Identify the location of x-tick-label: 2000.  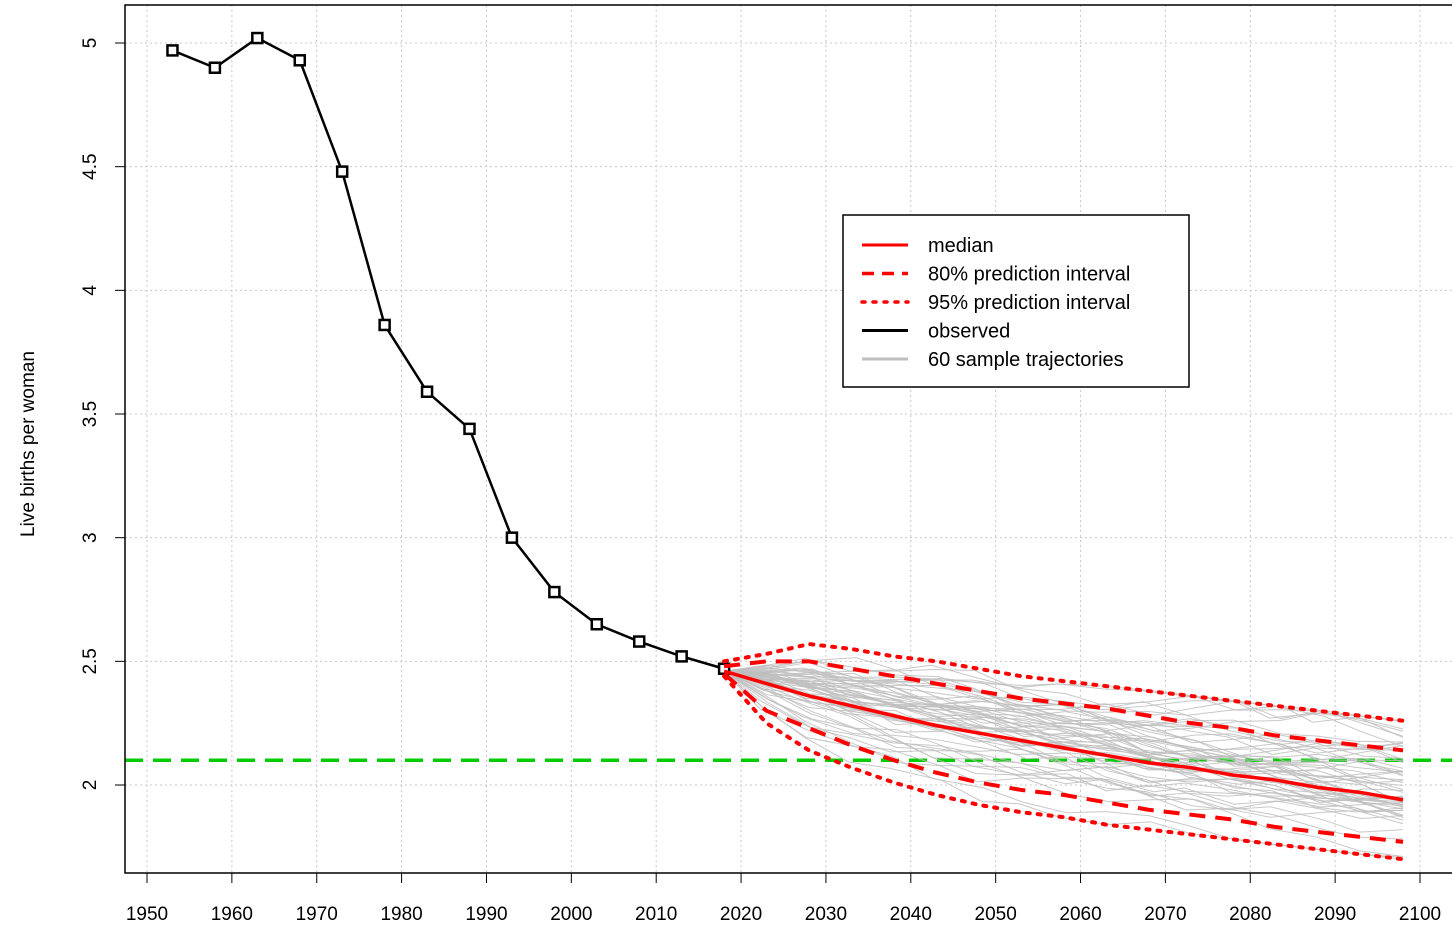
(571, 914).